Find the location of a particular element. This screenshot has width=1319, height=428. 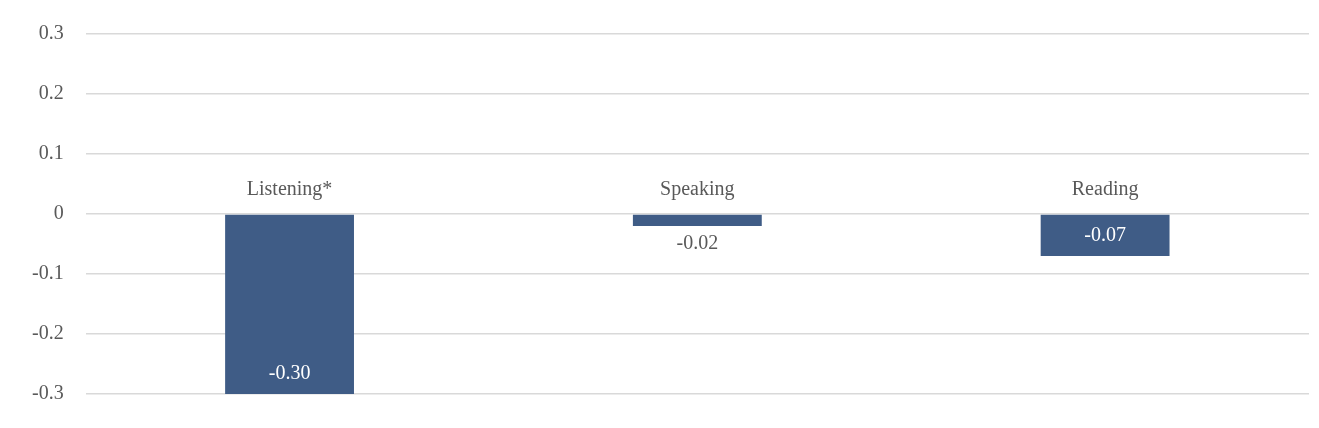

x-tick-label: Speaking is located at coordinates (697, 189).